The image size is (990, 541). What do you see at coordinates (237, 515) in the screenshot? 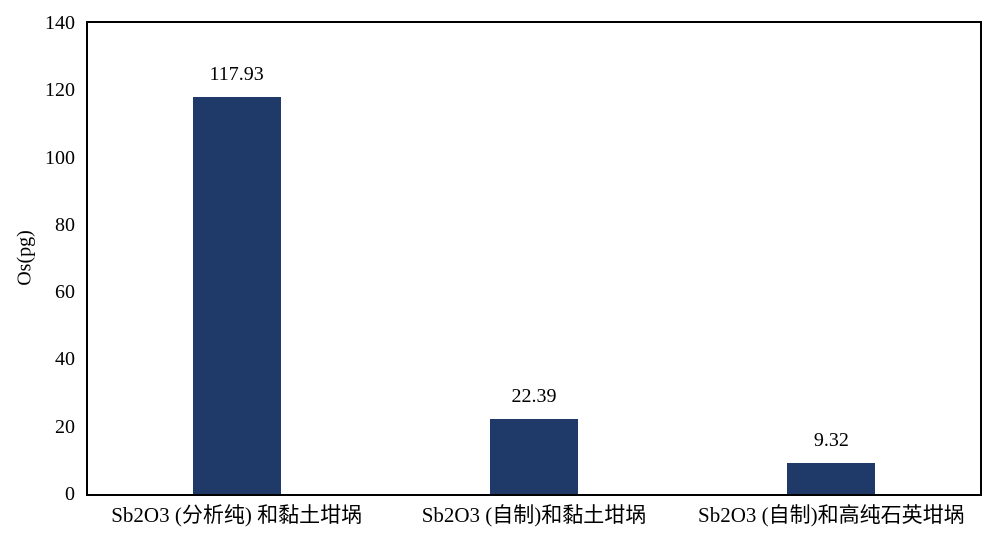
I see `x-category-label: Sb2O3 (分析纯) 和黏土坩埚` at bounding box center [237, 515].